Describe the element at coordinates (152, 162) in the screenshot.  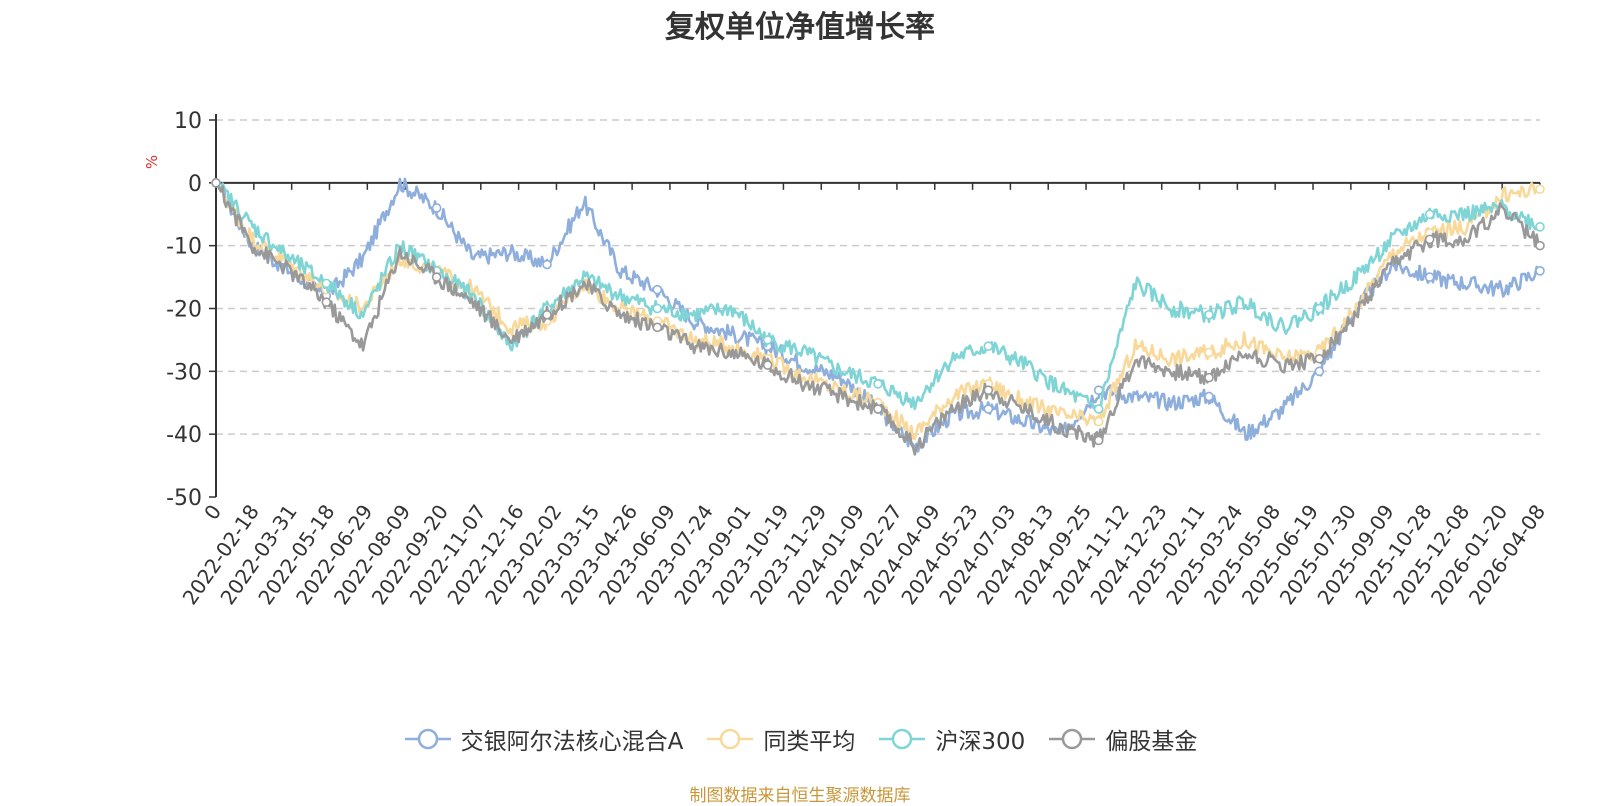
I see `y-axis-label: %` at that location.